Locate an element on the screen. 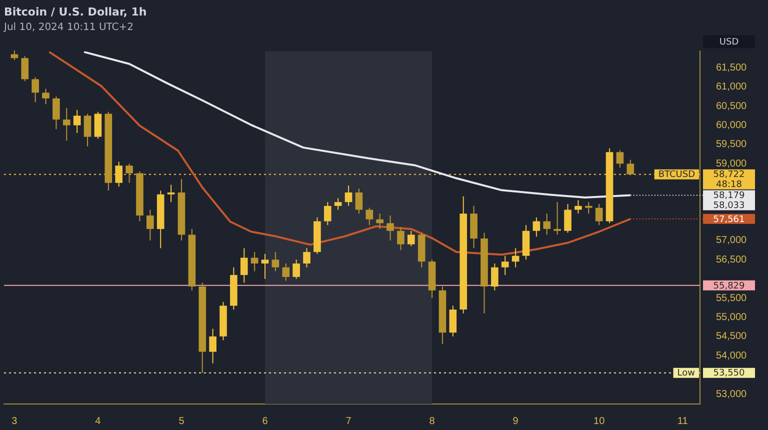 The width and height of the screenshot is (768, 430). y-tick-label: 54,500 is located at coordinates (732, 336).